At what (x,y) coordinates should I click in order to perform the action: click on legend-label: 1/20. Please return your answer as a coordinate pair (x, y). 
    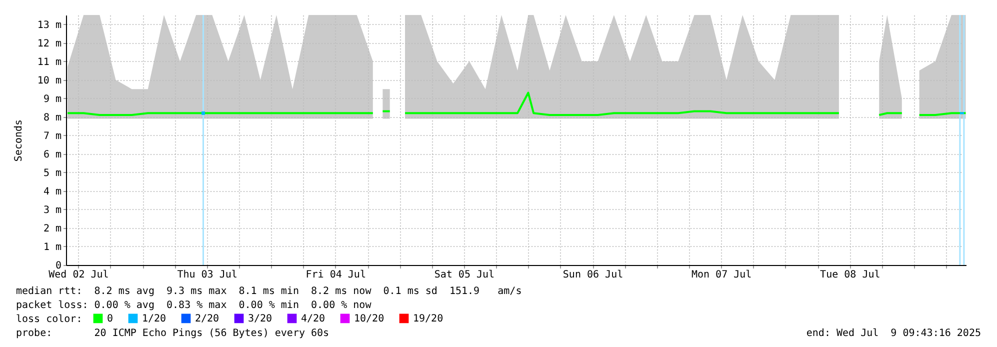
    Looking at the image, I should click on (154, 318).